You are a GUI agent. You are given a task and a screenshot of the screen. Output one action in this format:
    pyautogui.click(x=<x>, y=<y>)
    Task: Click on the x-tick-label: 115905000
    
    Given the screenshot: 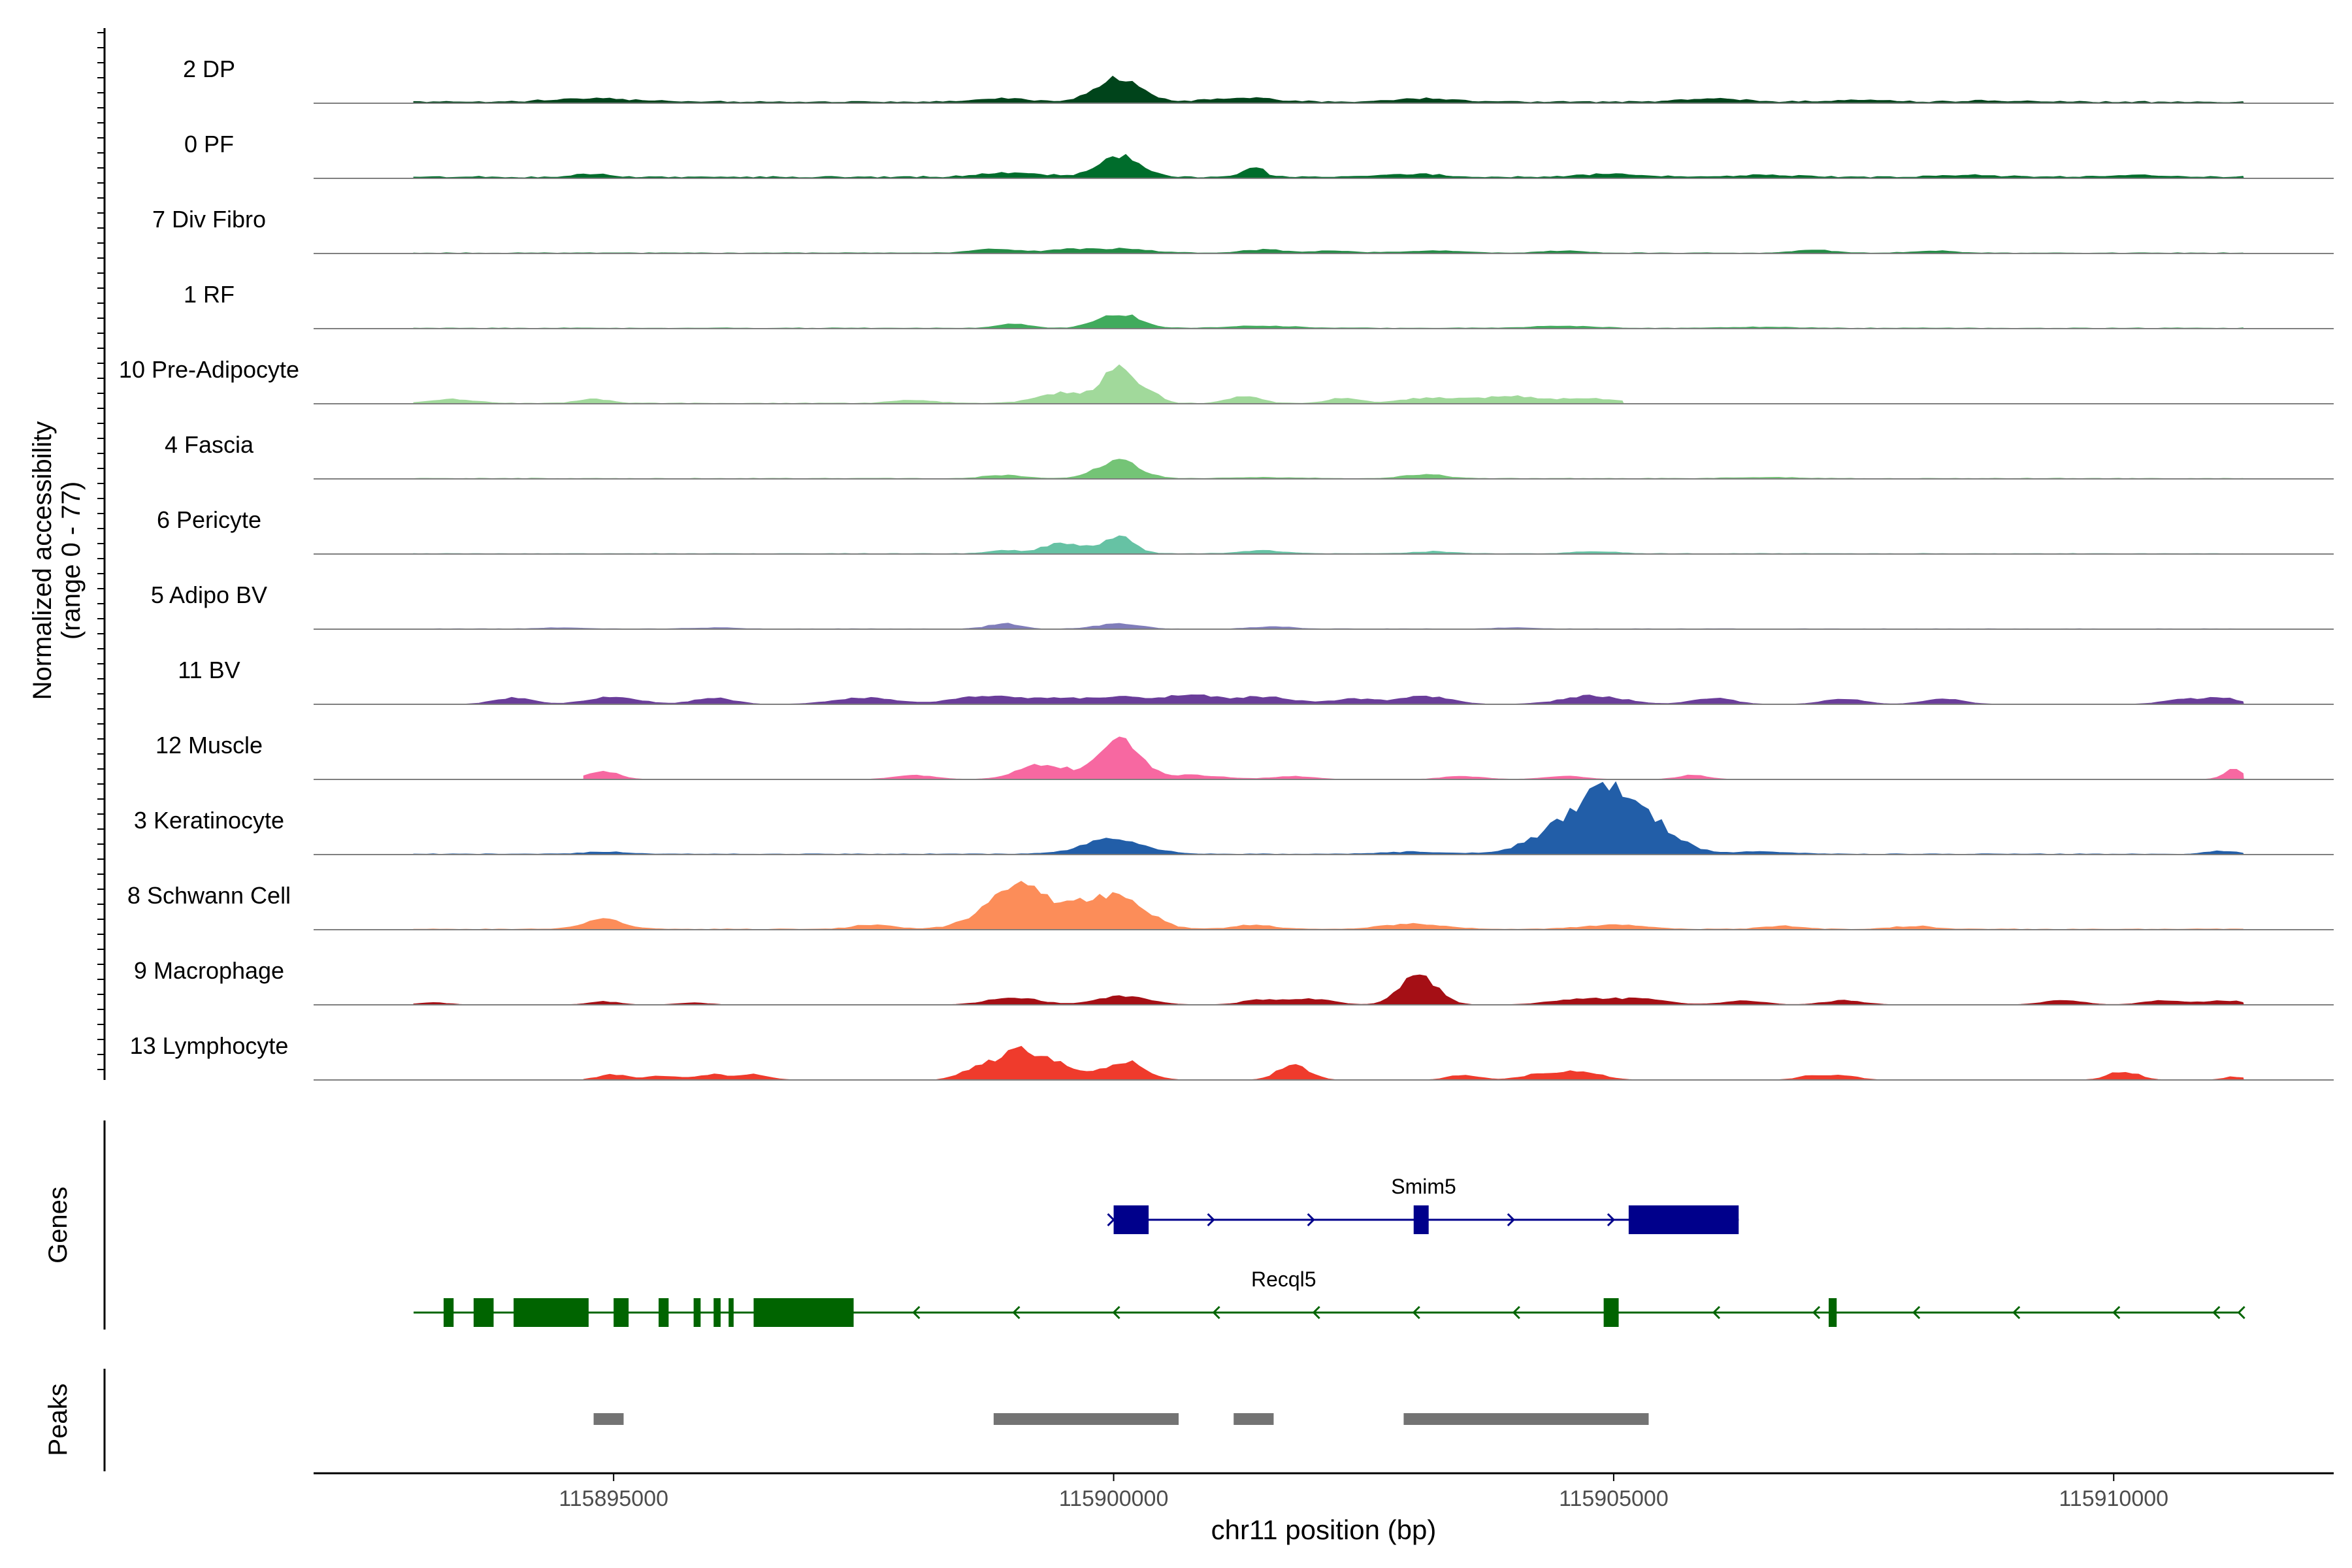 What is the action you would take?
    pyautogui.click(x=1614, y=1498)
    